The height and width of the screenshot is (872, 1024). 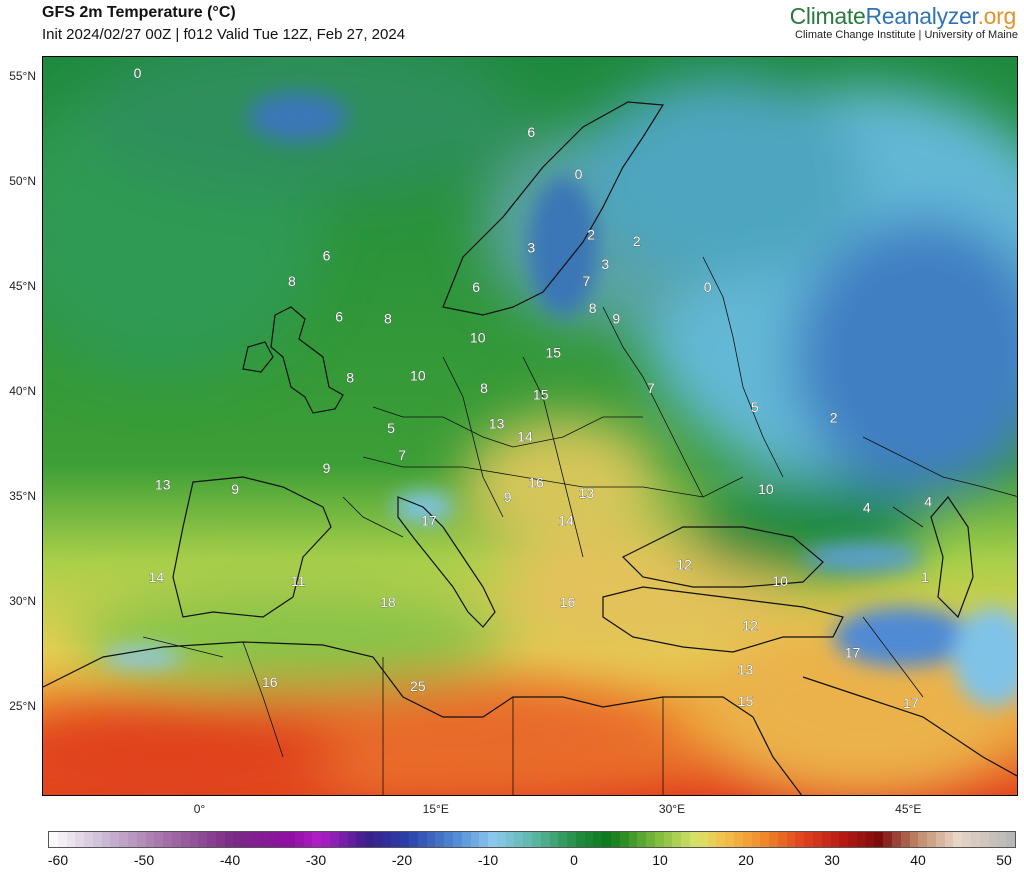 What do you see at coordinates (925, 577) in the screenshot?
I see `temperature-label: 1` at bounding box center [925, 577].